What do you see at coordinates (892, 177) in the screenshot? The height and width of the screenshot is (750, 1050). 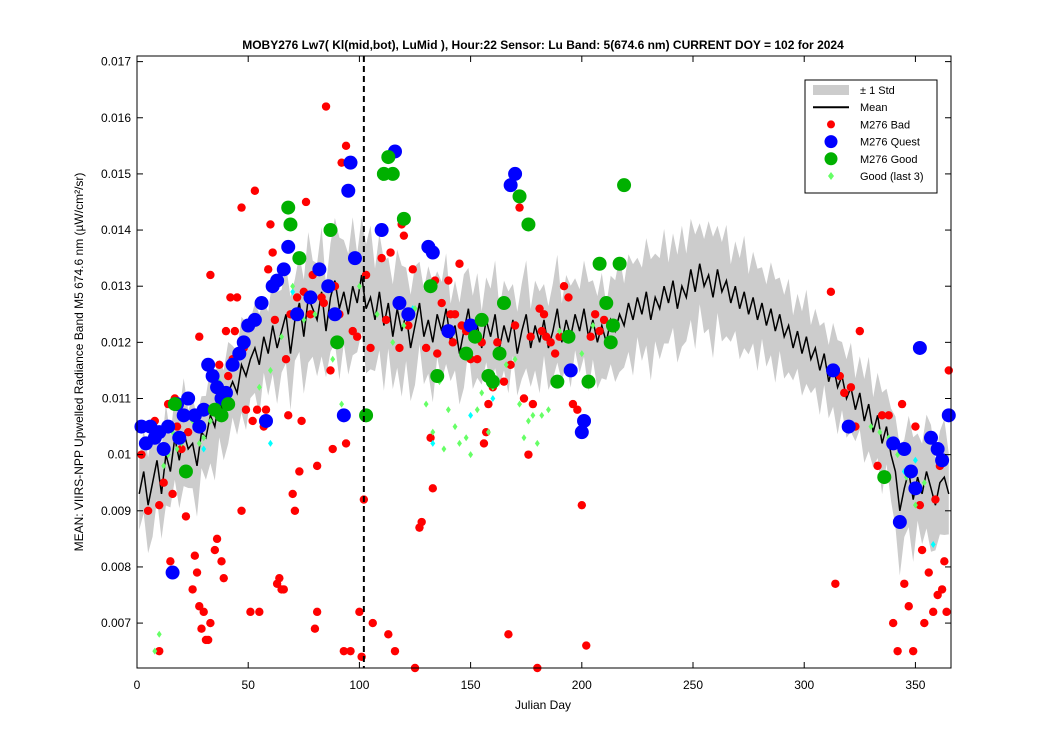 I see `legend-label: Good (last 3)` at bounding box center [892, 177].